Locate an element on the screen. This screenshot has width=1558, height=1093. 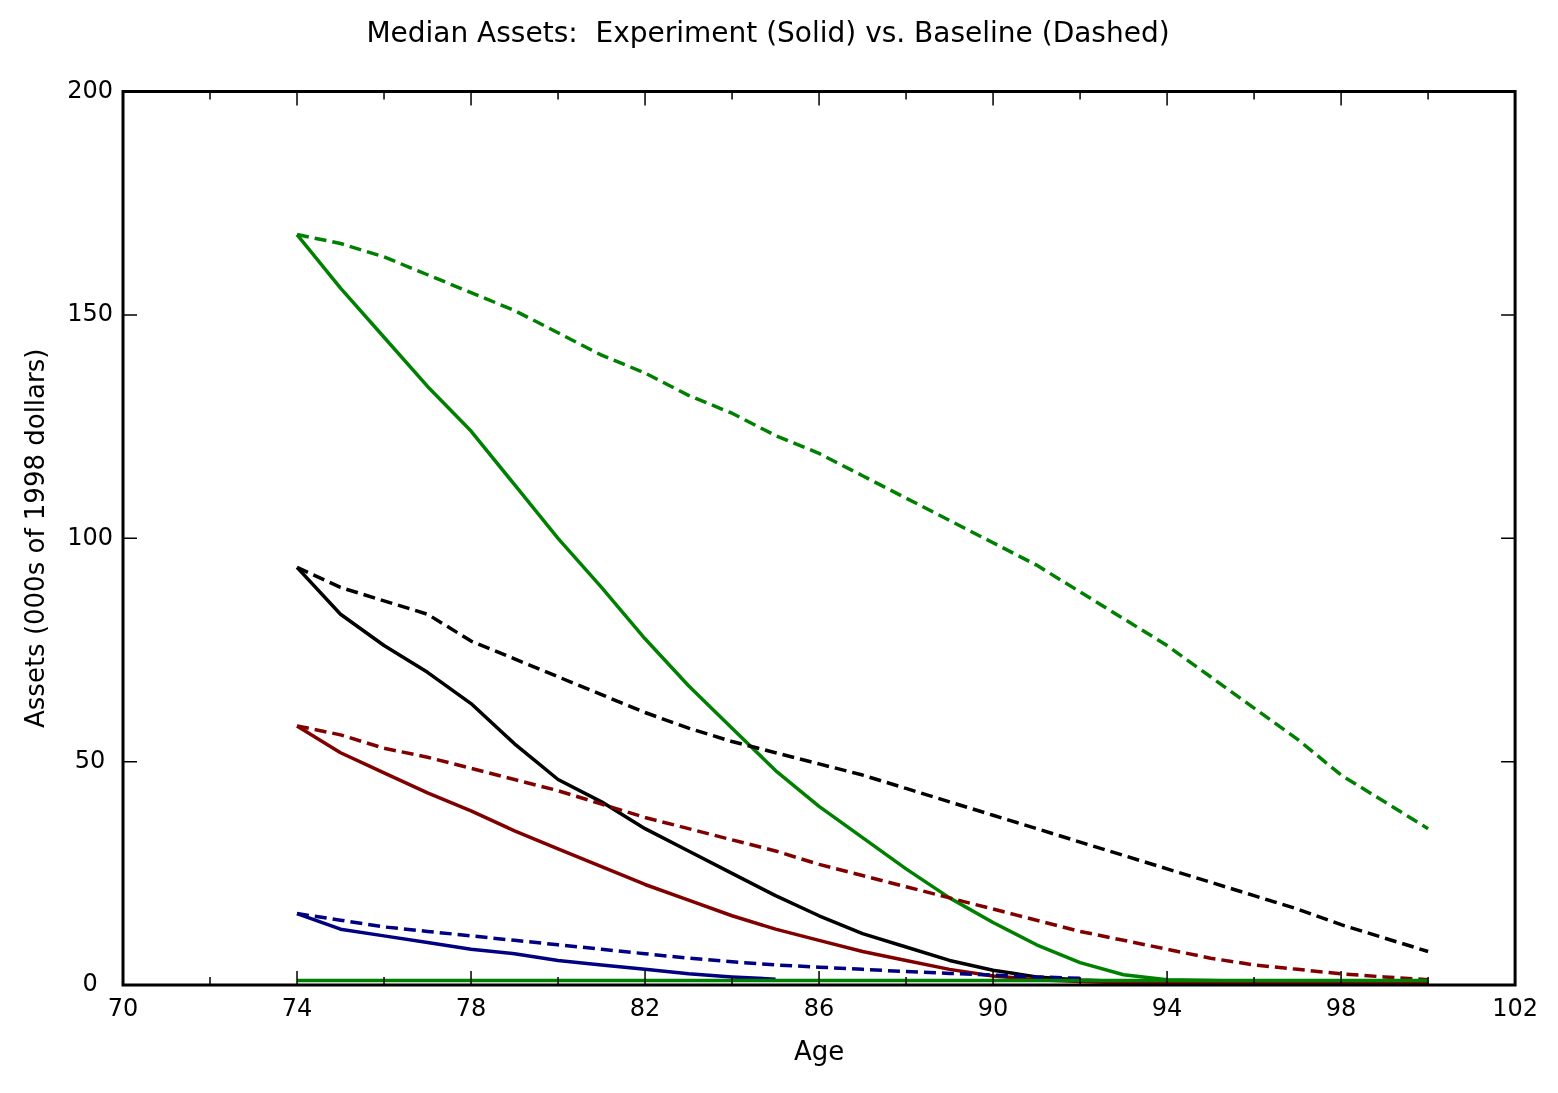
x-tick-label: 78 is located at coordinates (471, 1007).